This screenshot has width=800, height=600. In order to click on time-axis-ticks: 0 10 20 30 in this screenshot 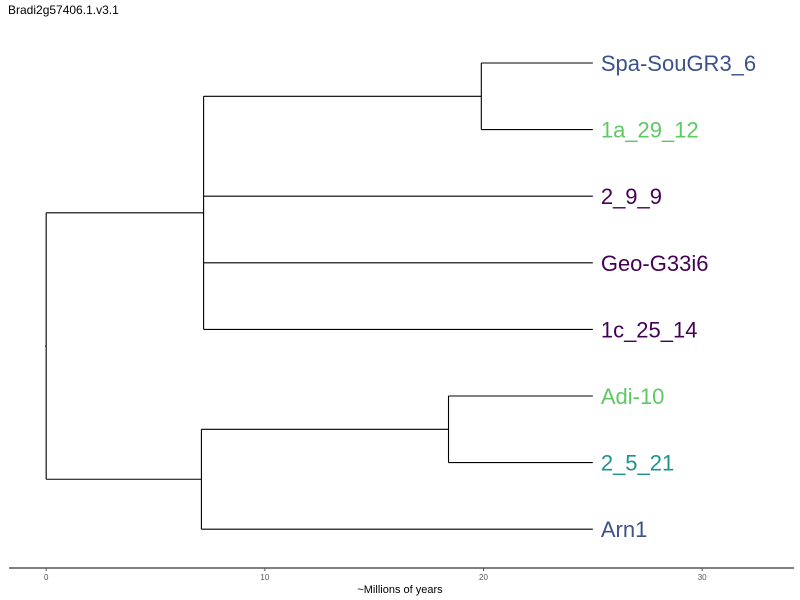, I will do `click(375, 575)`.